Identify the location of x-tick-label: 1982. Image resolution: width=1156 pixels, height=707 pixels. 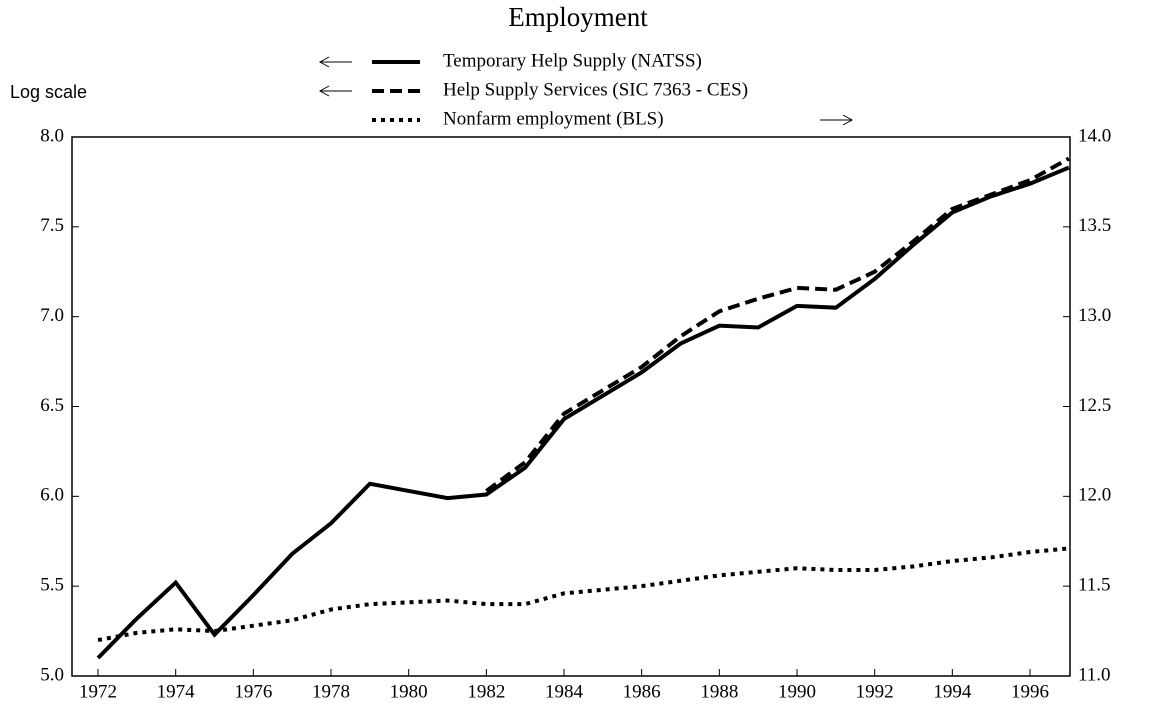
(486, 691).